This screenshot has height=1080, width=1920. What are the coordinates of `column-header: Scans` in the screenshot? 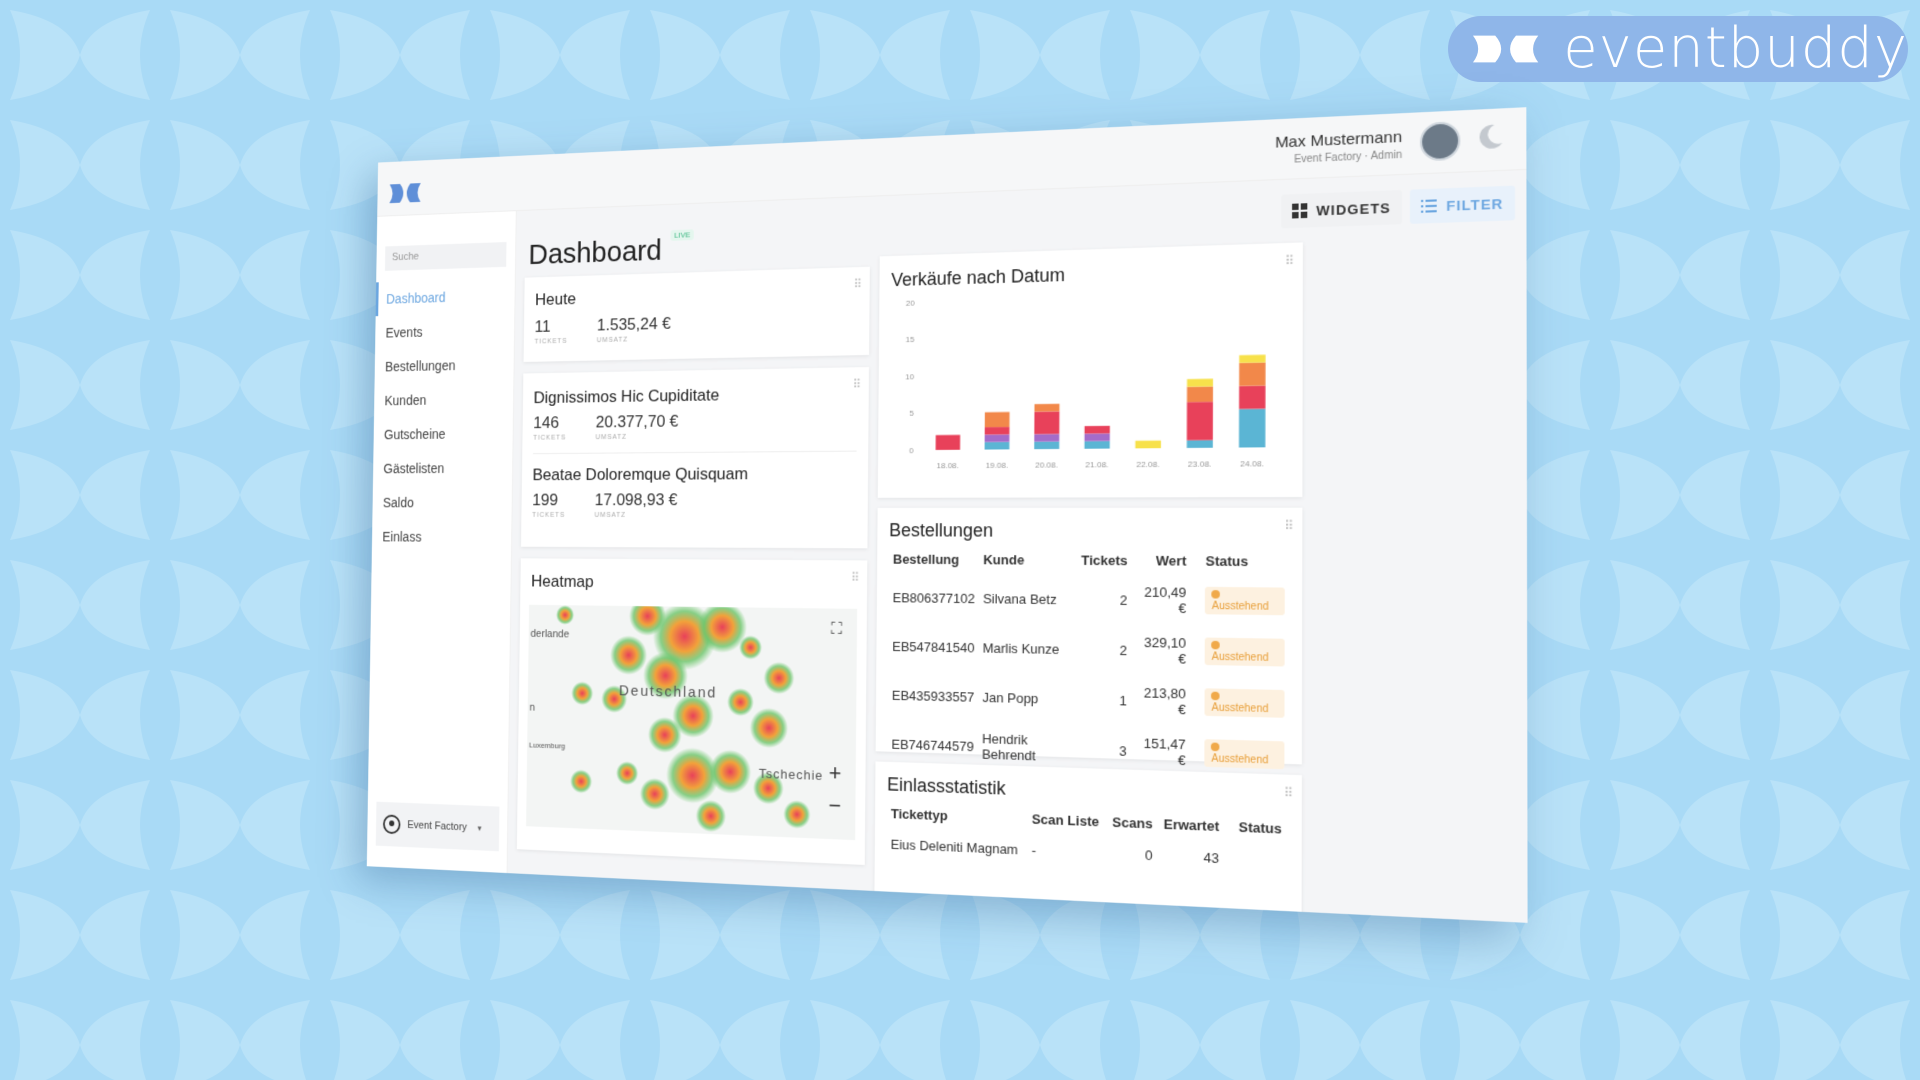 It's located at (1131, 823).